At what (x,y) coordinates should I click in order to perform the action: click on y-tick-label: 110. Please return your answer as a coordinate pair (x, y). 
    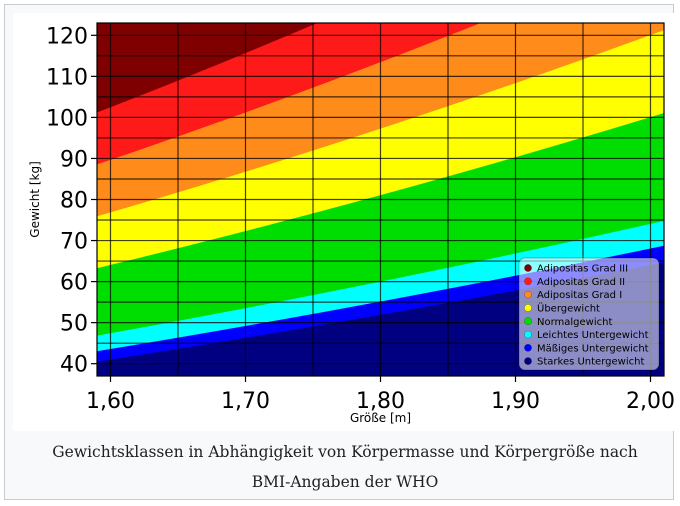
    Looking at the image, I should click on (67, 77).